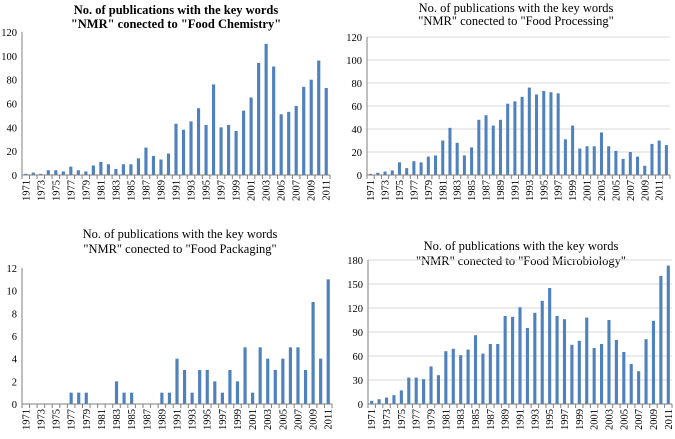  I want to click on bar-2008, so click(646, 371).